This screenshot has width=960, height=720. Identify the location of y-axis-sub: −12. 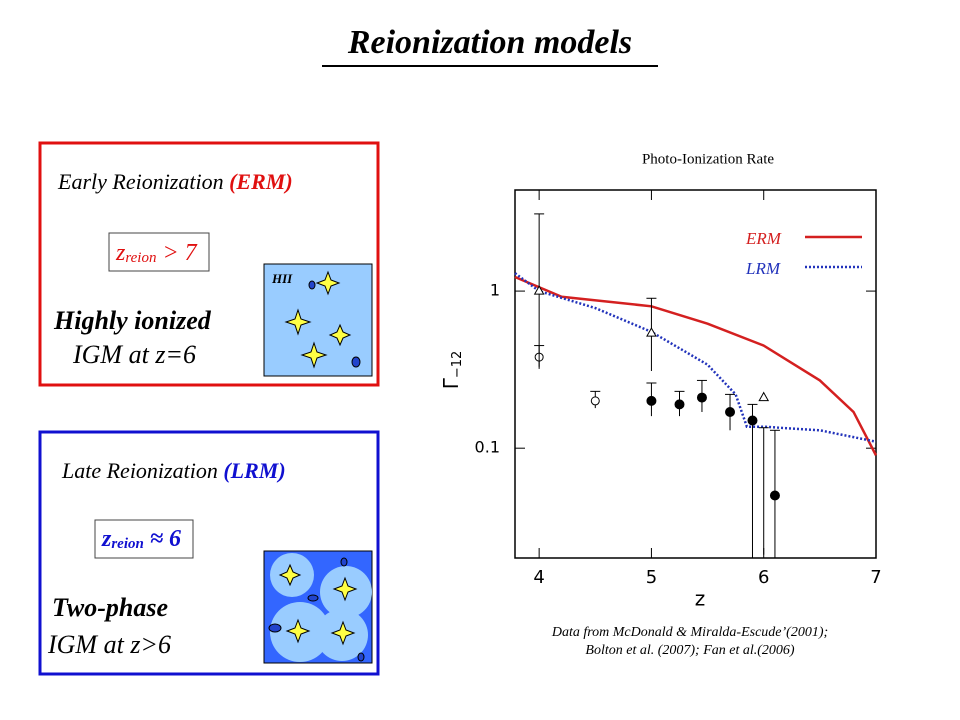
(457, 364).